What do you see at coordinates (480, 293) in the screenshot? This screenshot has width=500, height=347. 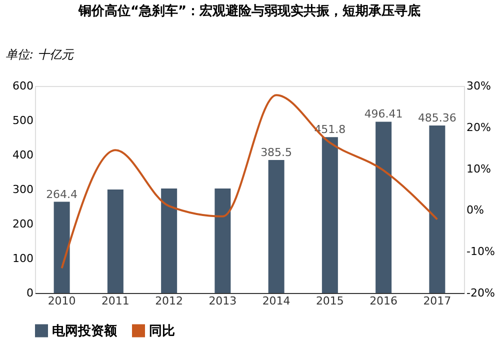 I see `y2-tick-label: -20%` at bounding box center [480, 293].